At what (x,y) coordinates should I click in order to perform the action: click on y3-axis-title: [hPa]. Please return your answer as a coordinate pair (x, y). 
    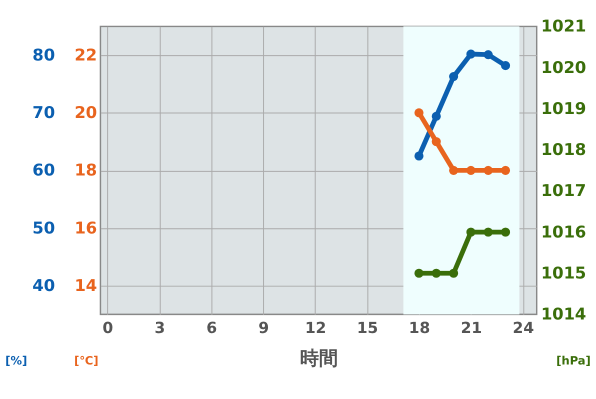
    Looking at the image, I should click on (573, 361).